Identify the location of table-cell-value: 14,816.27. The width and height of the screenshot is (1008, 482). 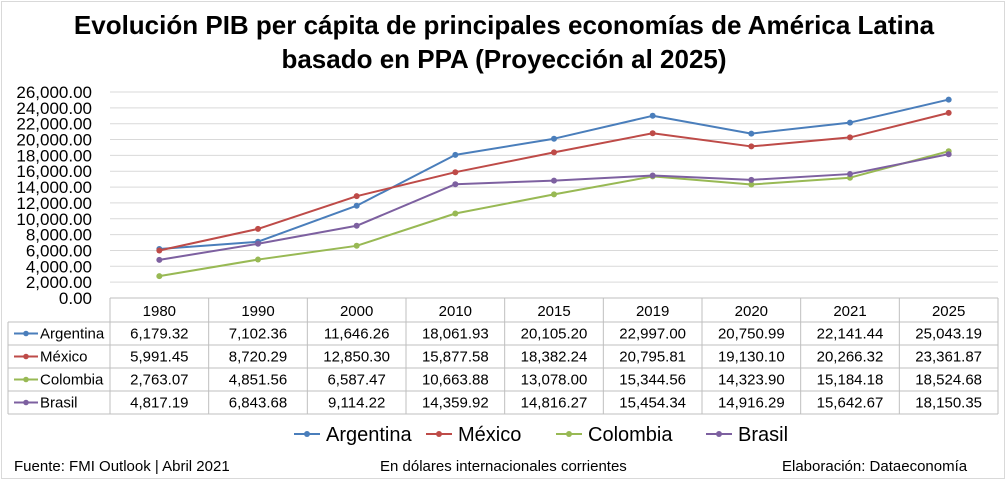
(554, 403).